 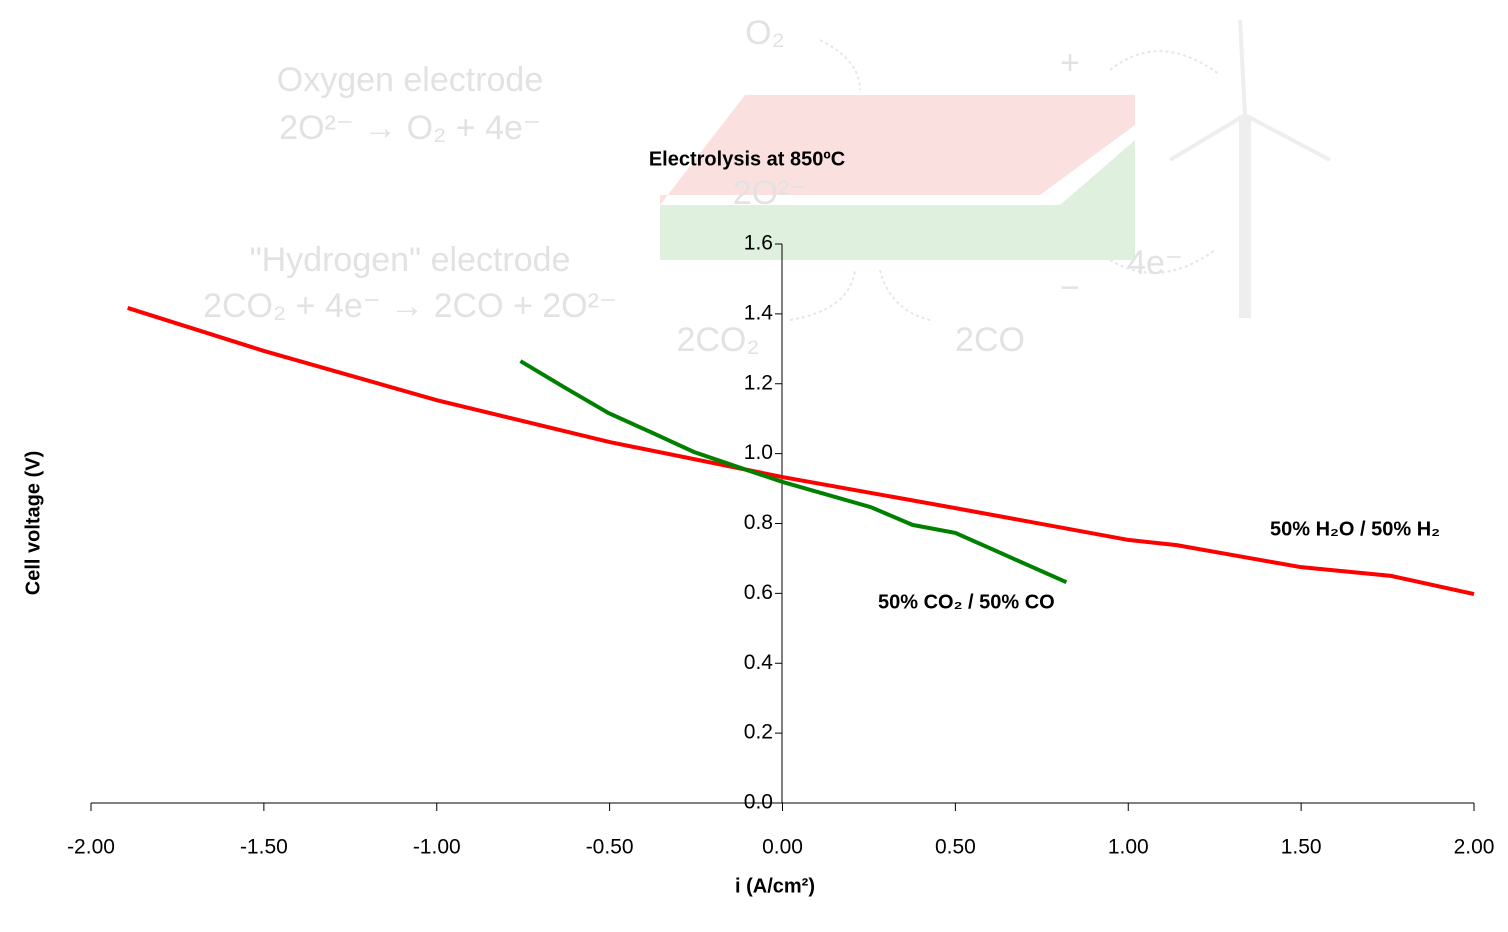 What do you see at coordinates (775, 886) in the screenshot?
I see `x-axis-label: i (A/cm²)` at bounding box center [775, 886].